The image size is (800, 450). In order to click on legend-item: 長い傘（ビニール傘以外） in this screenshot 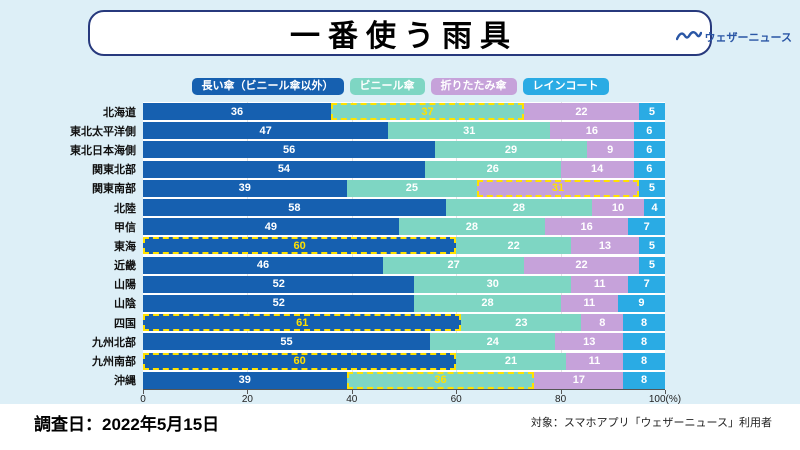, I will do `click(267, 86)`.